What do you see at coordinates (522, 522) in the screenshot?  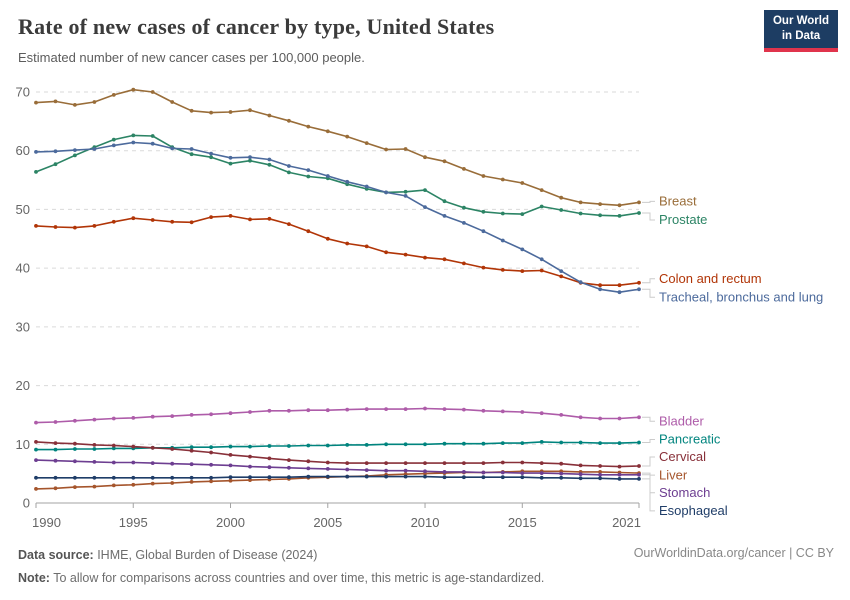 I see `x-tick-label-2015: 2015` at bounding box center [522, 522].